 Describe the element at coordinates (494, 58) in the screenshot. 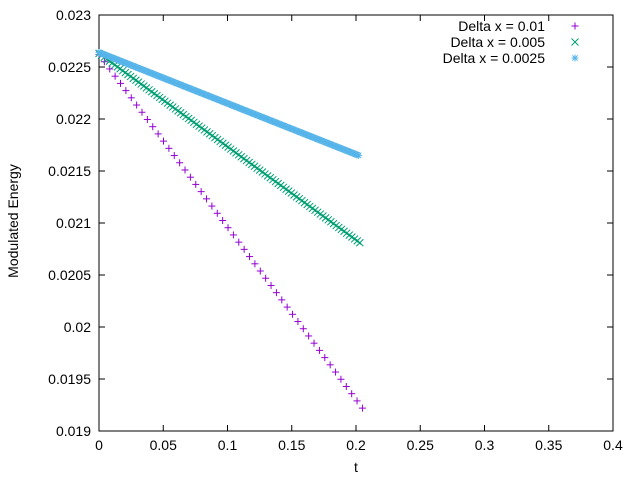

I see `legend-label: Delta x = 0.0025` at that location.